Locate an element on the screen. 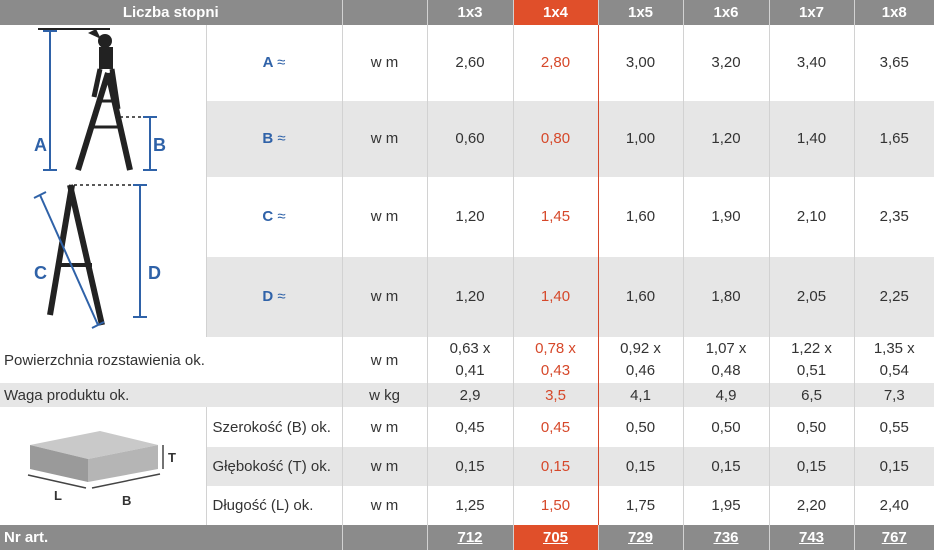 Image resolution: width=934 pixels, height=550 pixels. dim-letter: C is located at coordinates (40, 273).